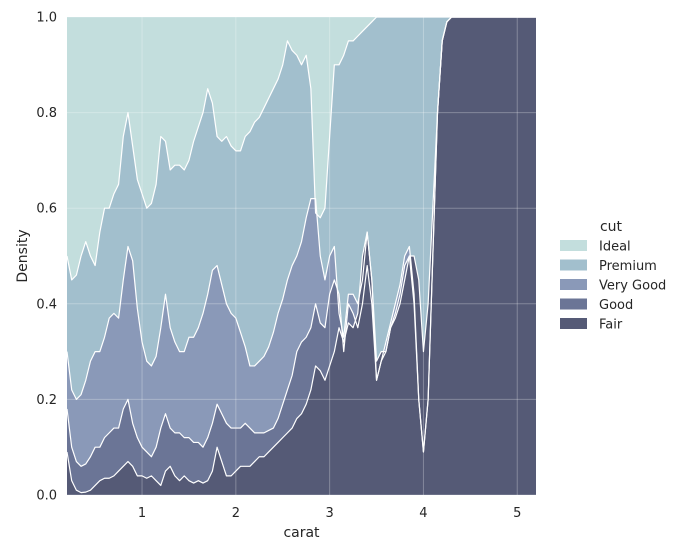  Describe the element at coordinates (616, 305) in the screenshot. I see `legend-label-good: Good` at that location.